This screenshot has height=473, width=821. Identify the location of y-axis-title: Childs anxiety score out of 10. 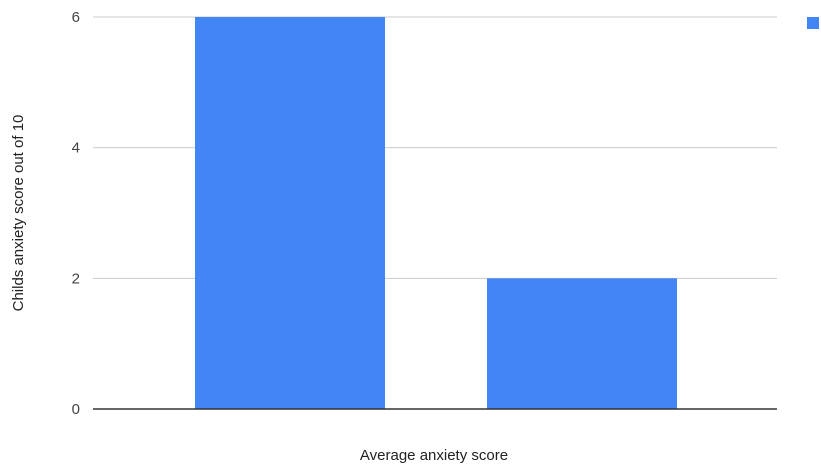
(18, 213).